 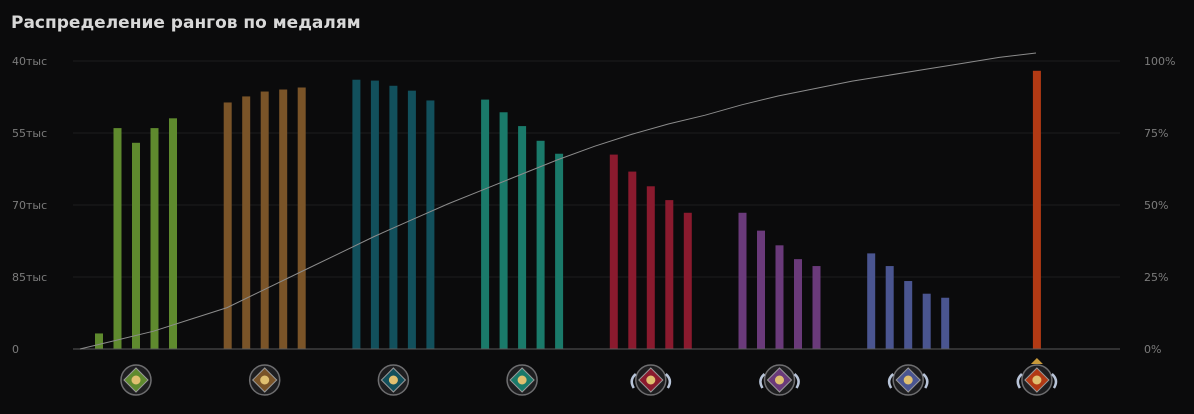 What do you see at coordinates (589, 377) in the screenshot?
I see `medal-icons` at bounding box center [589, 377].